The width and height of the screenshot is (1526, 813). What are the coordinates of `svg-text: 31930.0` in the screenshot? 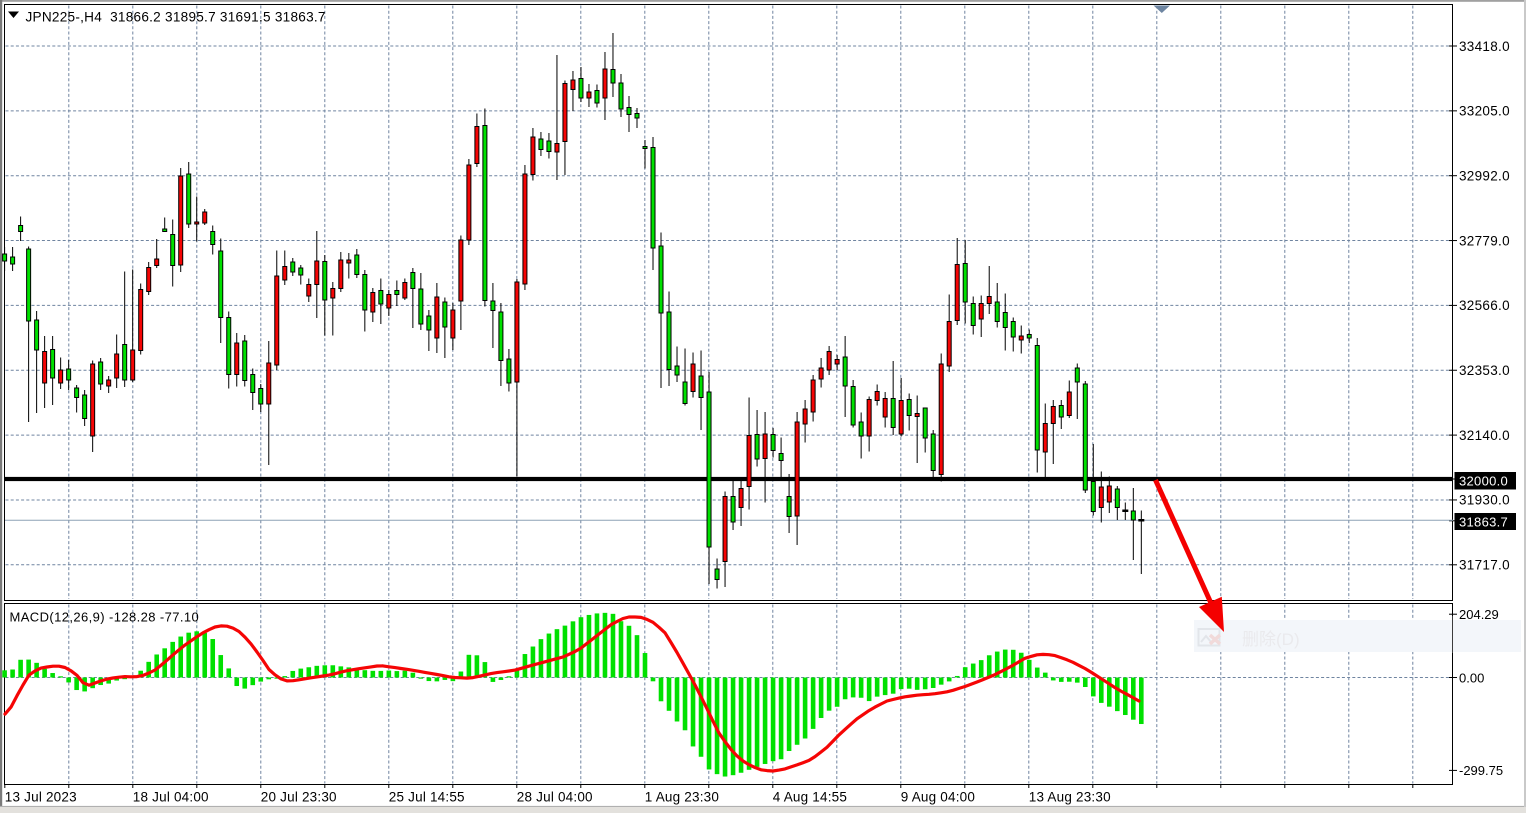 It's located at (1484, 500).